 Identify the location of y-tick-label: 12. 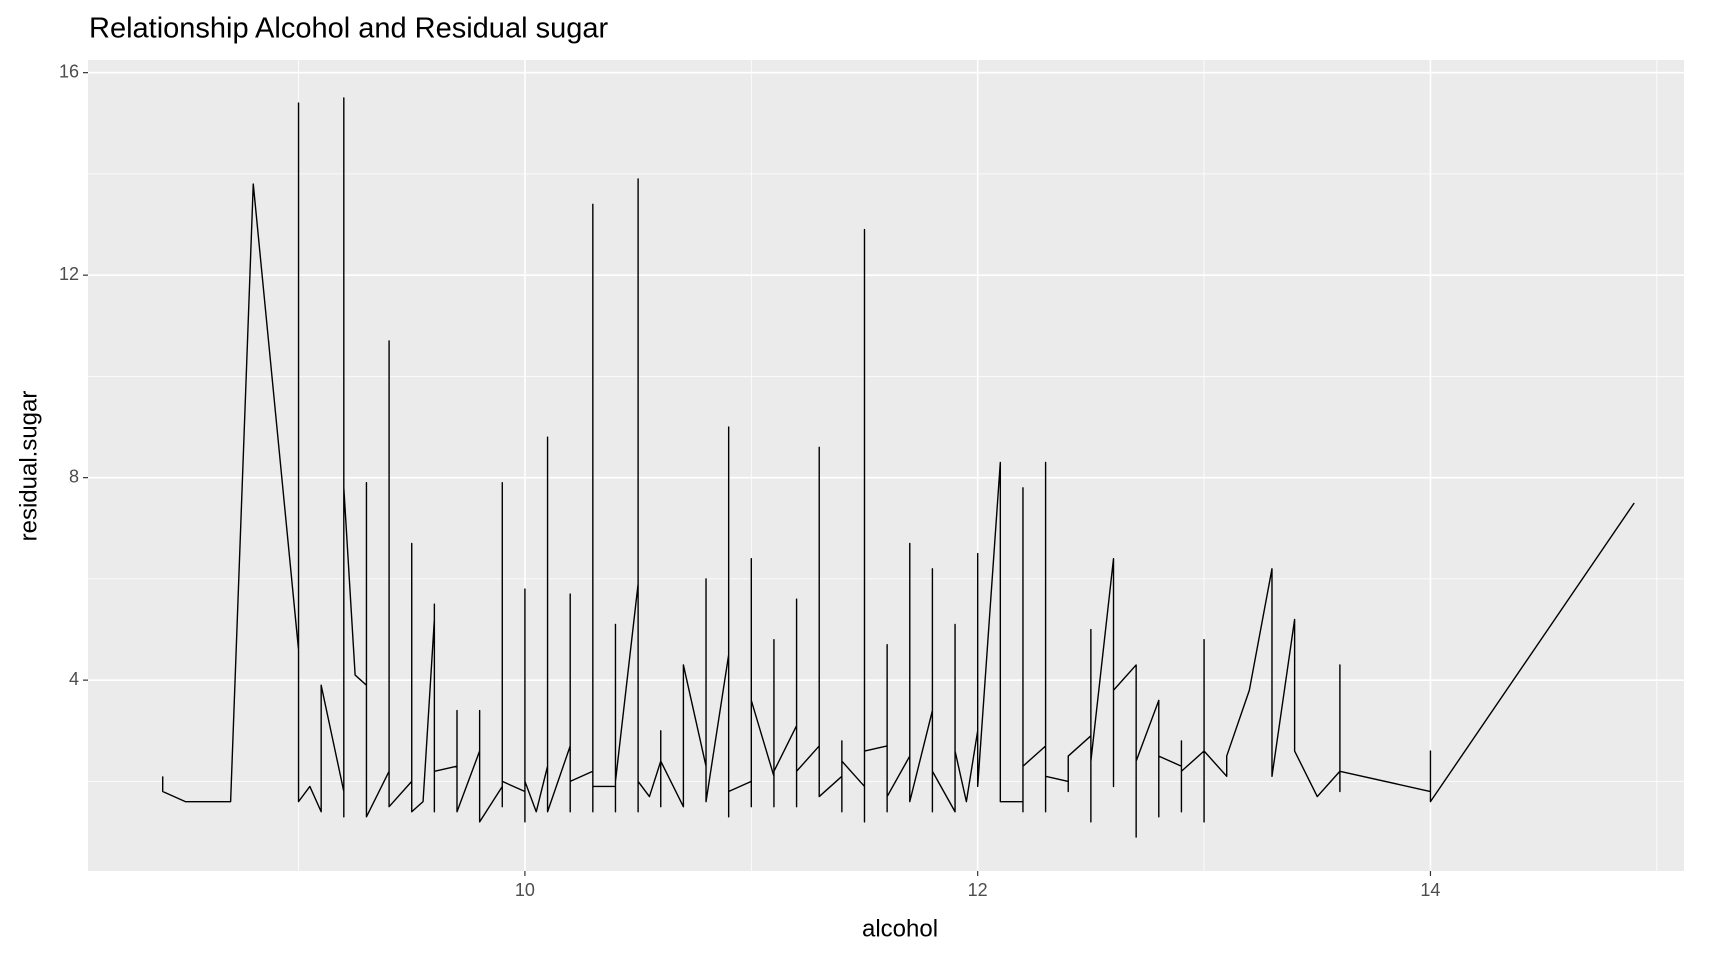
(69, 274).